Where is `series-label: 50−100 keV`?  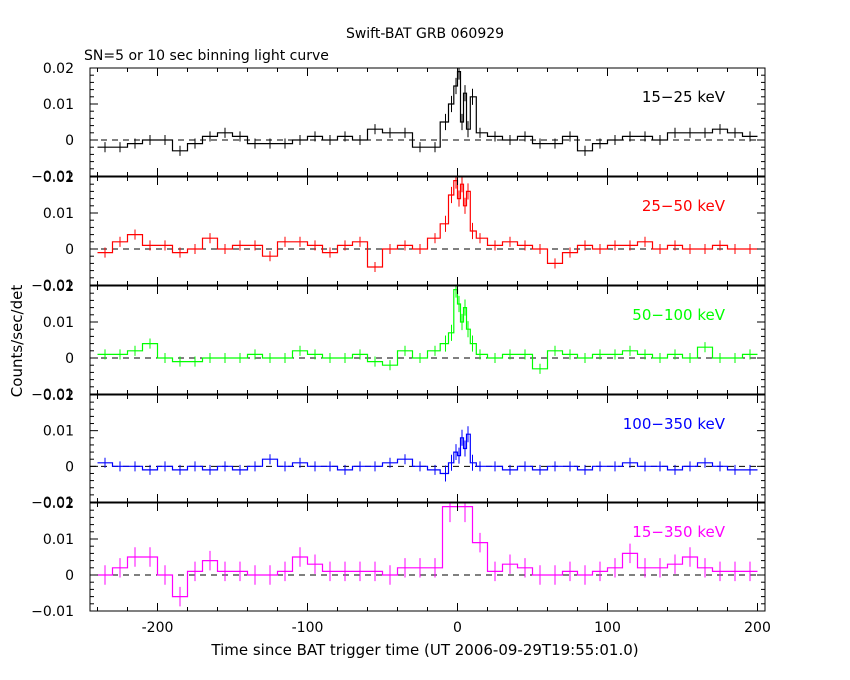 series-label: 50−100 keV is located at coordinates (678, 315).